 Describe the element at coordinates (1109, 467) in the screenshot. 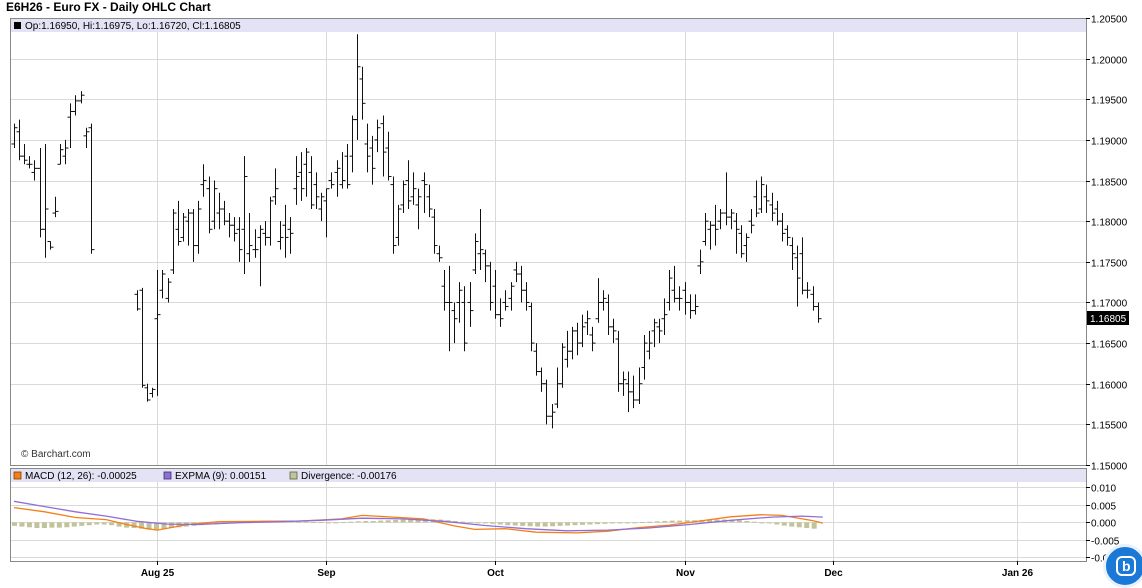

I see `price-tick-label: 1.15000` at that location.